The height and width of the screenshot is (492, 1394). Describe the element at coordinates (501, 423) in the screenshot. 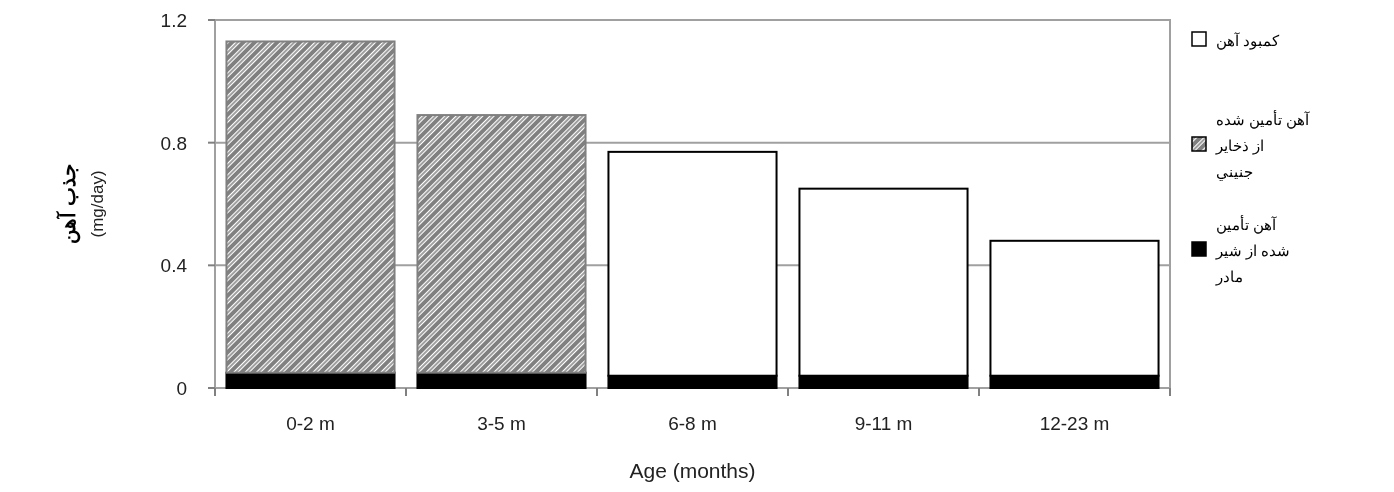

I see `x-tick-label: 3-5 m` at that location.